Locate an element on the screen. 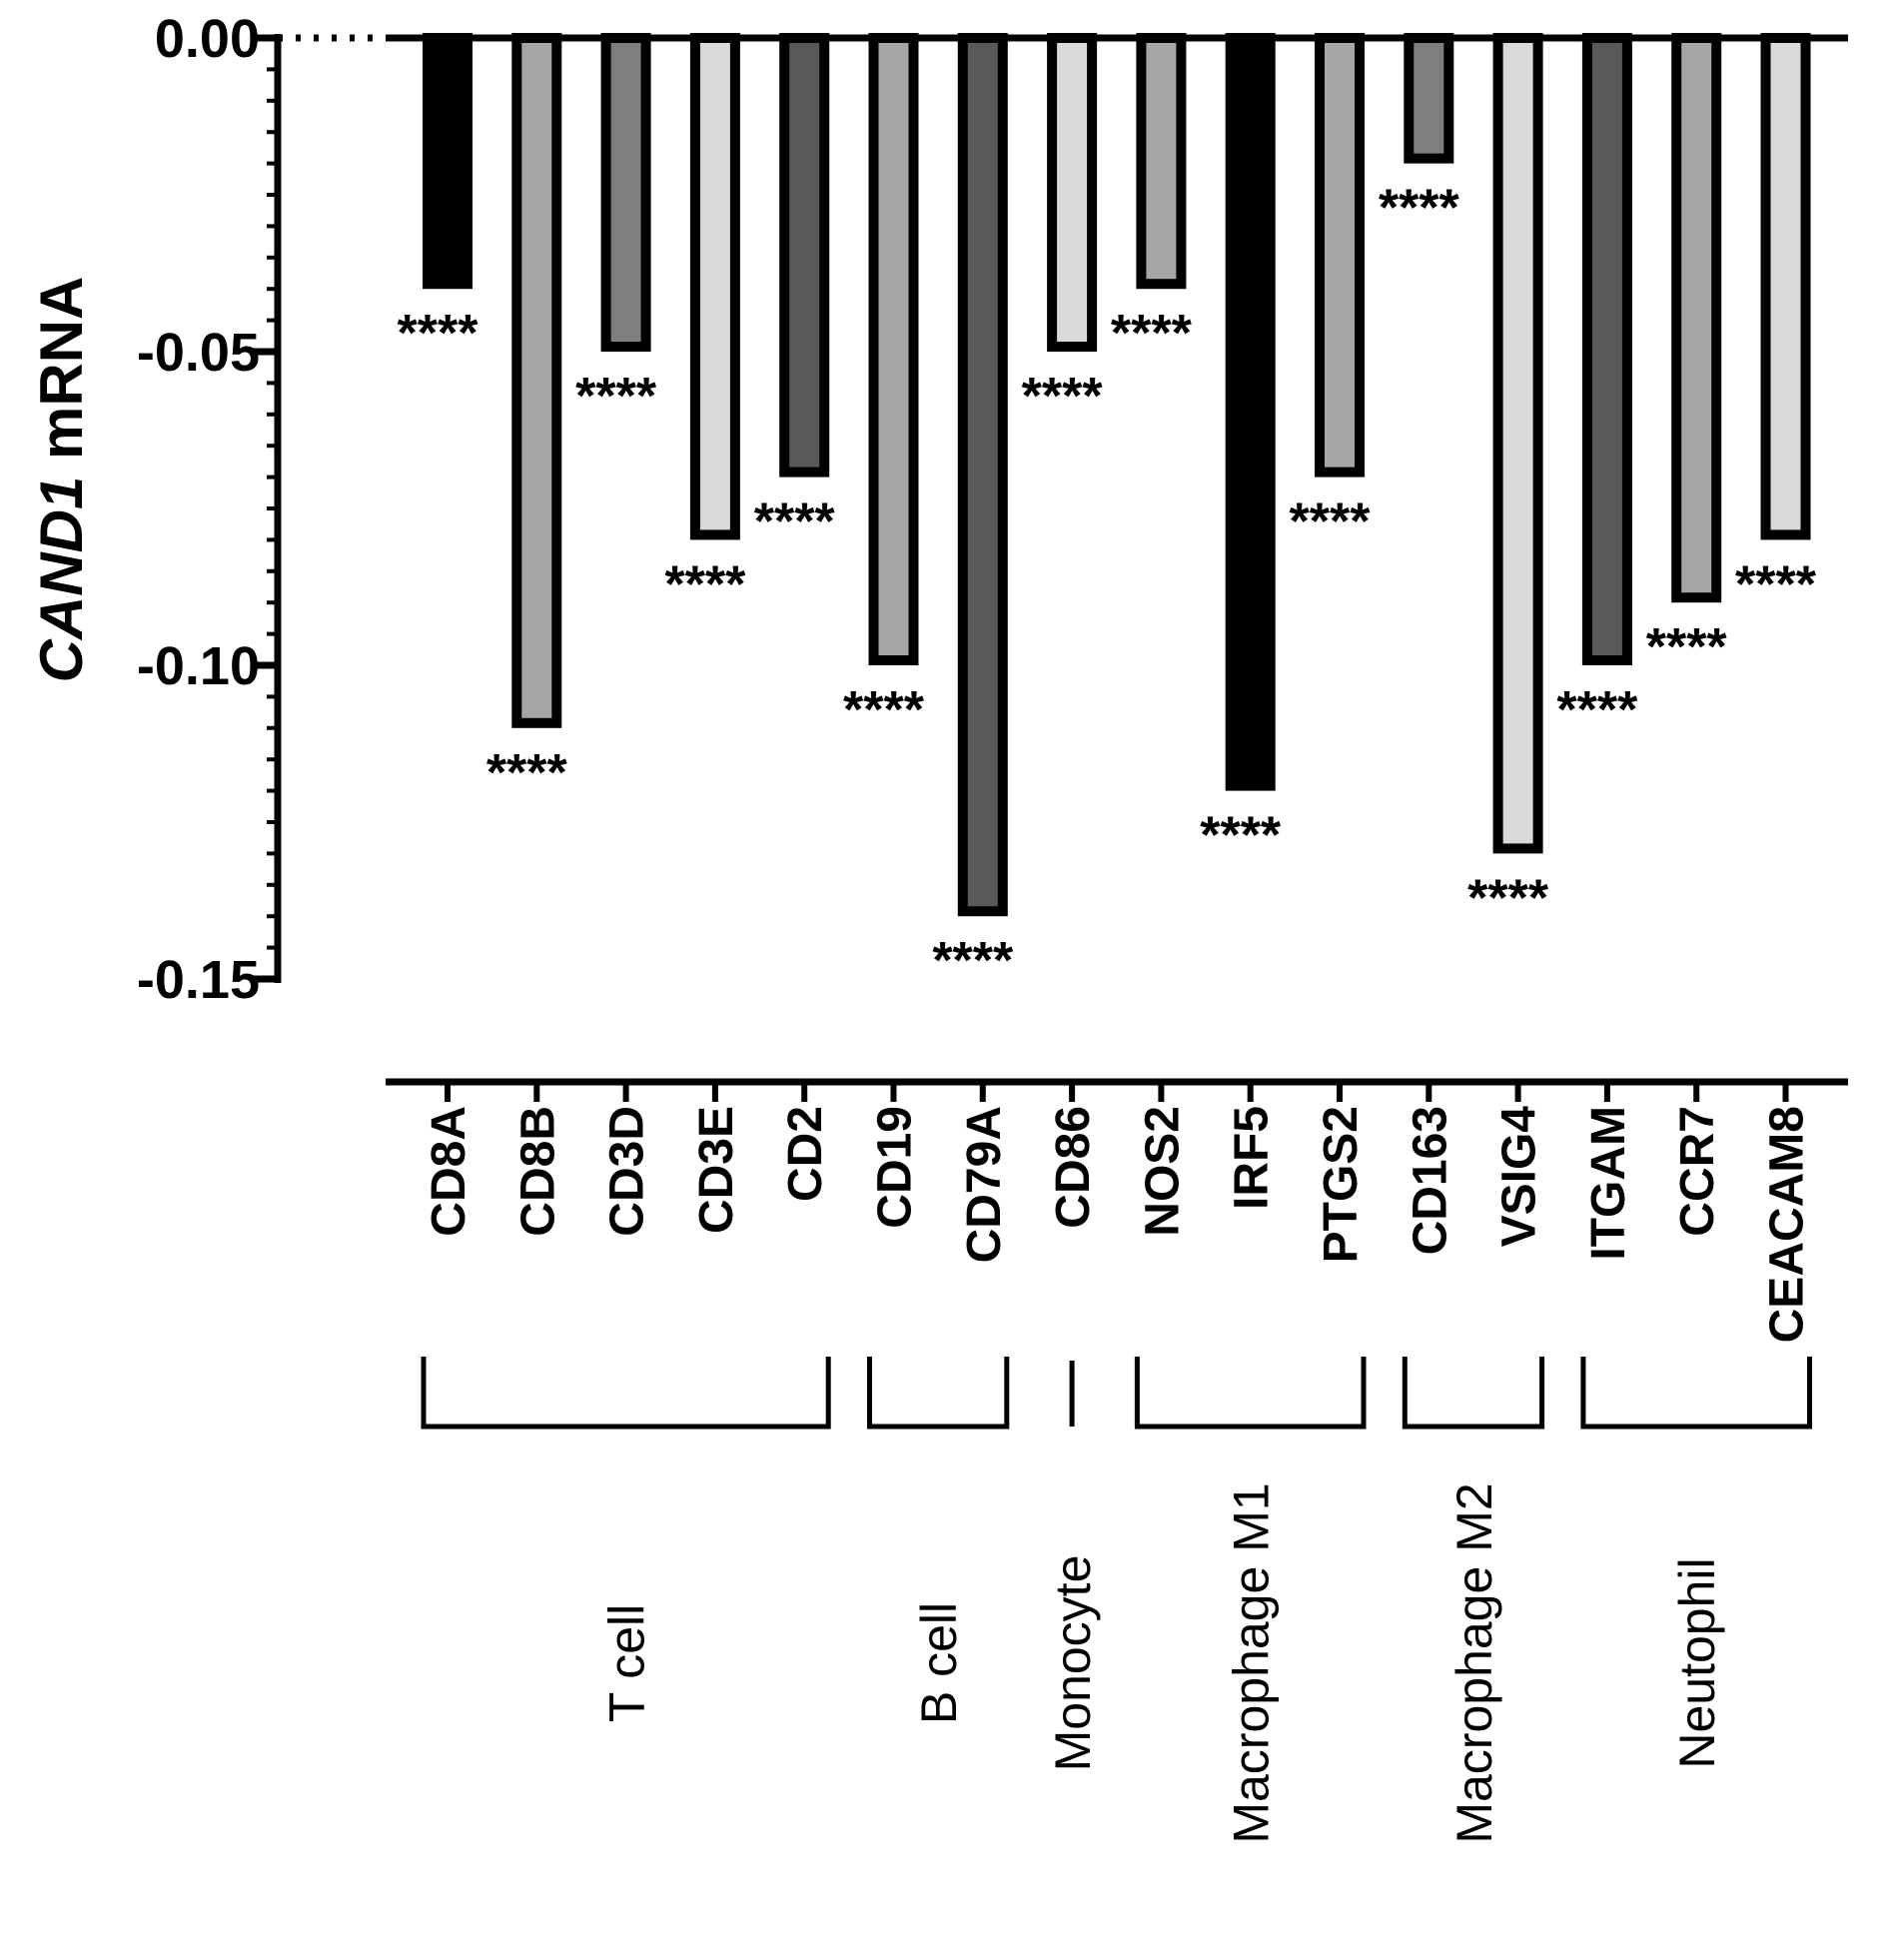 This screenshot has height=1938, width=1904. bar-cd86 is located at coordinates (1072, 192).